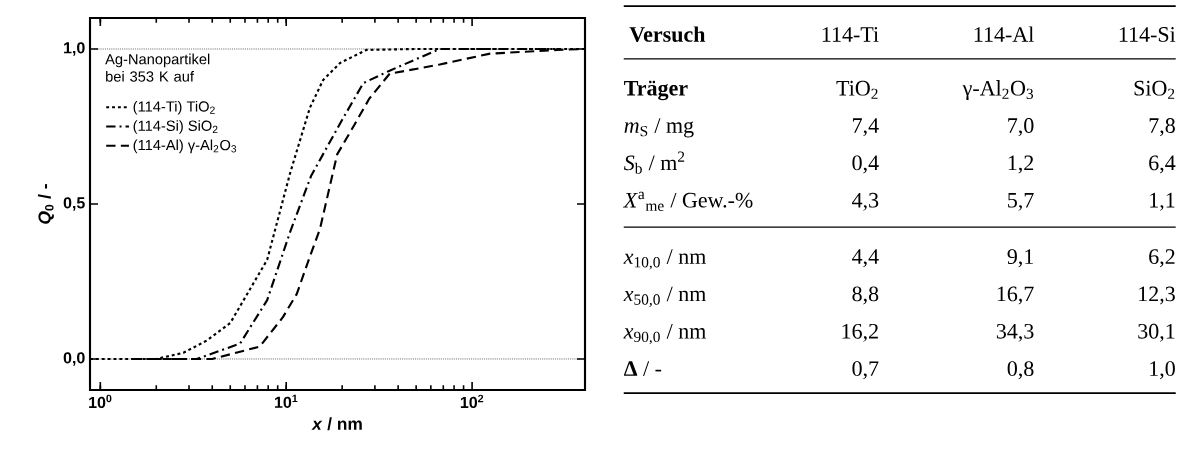  I want to click on text: 1,1, so click(1162, 201).